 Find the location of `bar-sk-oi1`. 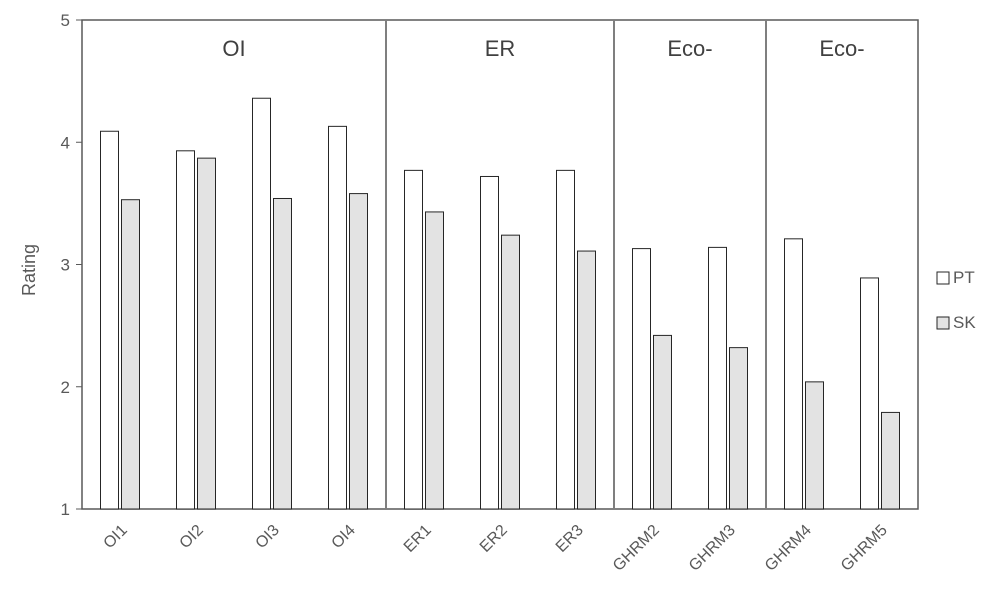

bar-sk-oi1 is located at coordinates (130, 354).